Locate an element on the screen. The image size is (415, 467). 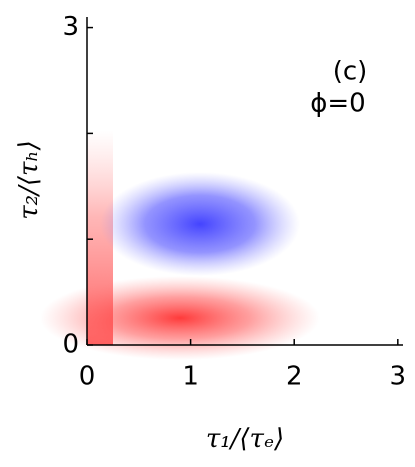
x-tick-label: 2 is located at coordinates (294, 377).